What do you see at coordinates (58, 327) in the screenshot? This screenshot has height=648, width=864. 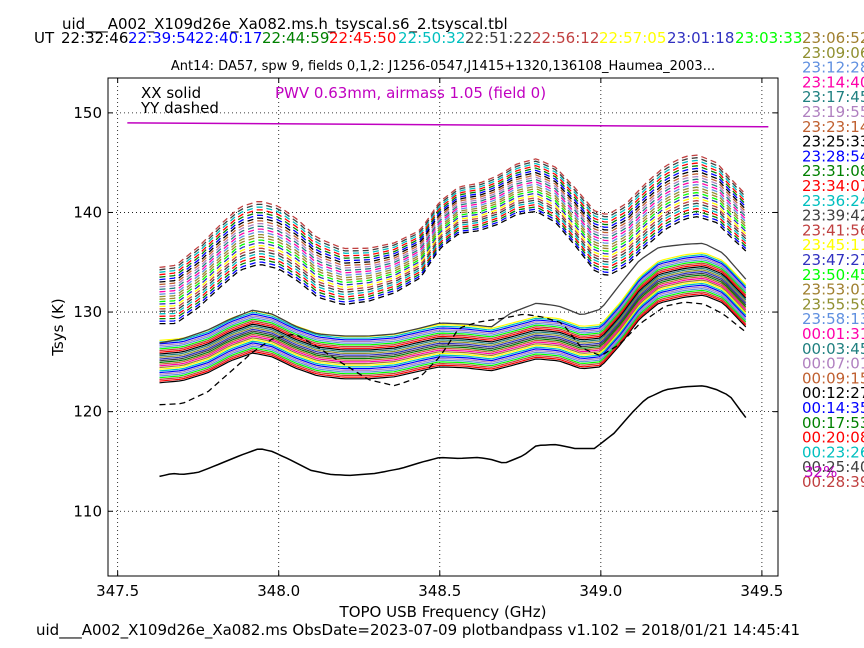 I see `y-axis-label: Tsys (K)` at bounding box center [58, 327].